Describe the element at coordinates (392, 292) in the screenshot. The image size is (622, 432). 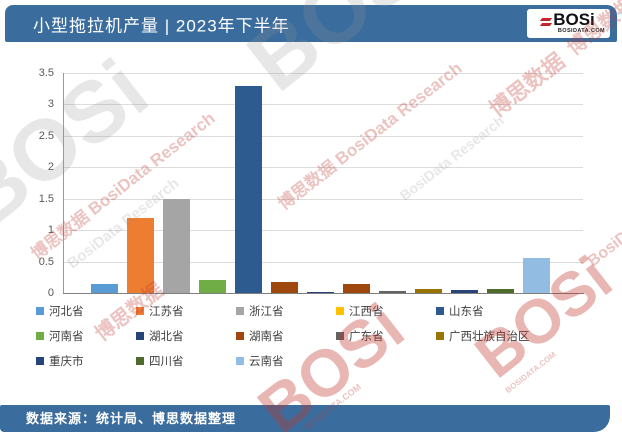
I see `bar-广东省` at that location.